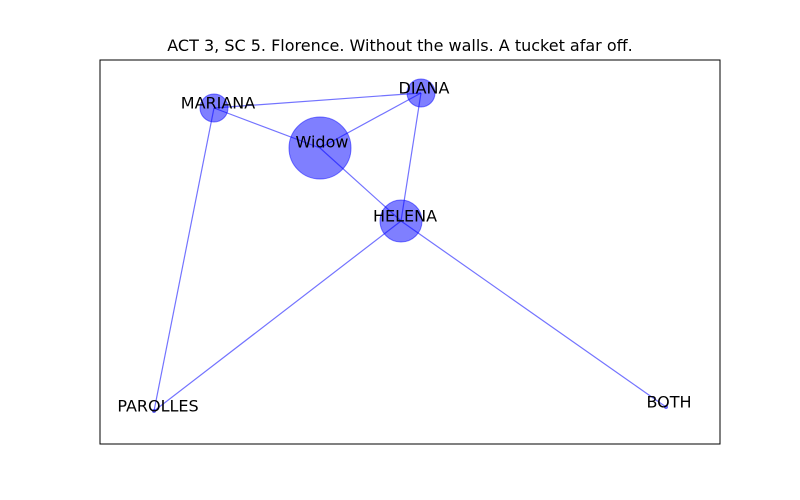 The image size is (800, 500). I want to click on node-both, so click(666, 407).